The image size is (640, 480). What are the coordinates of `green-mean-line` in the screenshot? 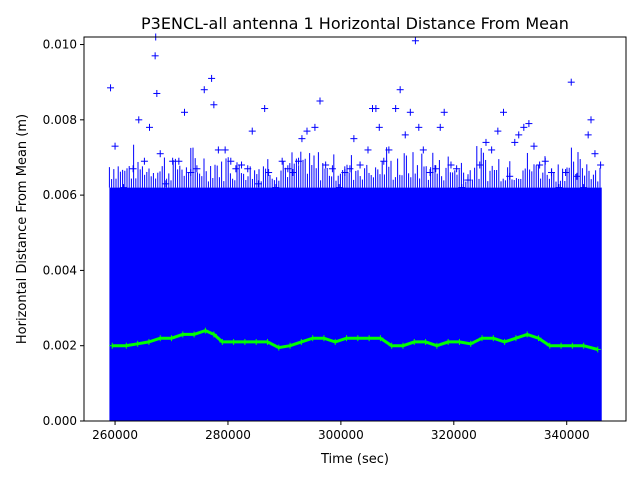 It's located at (355, 339).